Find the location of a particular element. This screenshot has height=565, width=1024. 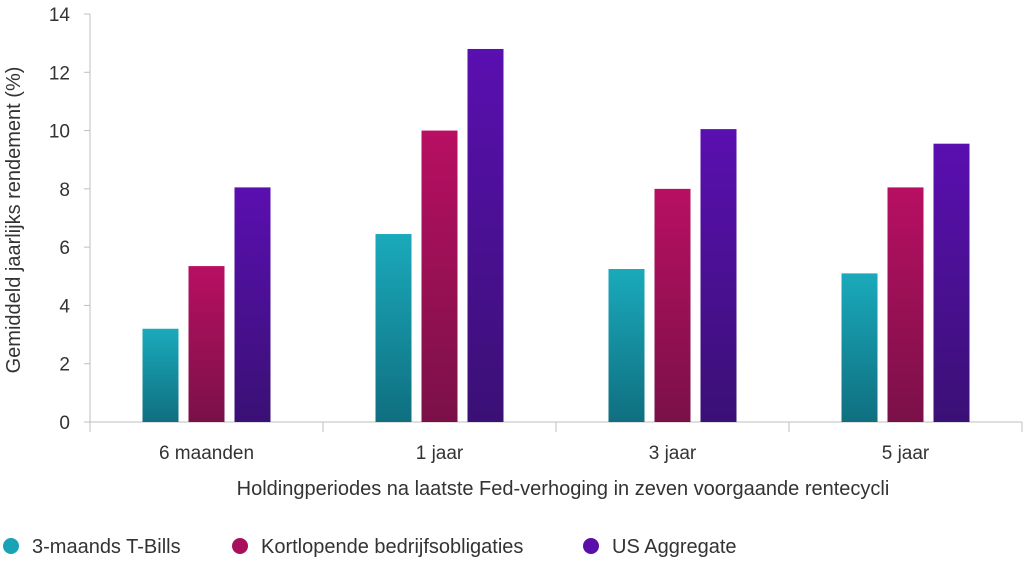

legend-label-1: 3-maands T-Bills is located at coordinates (106, 547).